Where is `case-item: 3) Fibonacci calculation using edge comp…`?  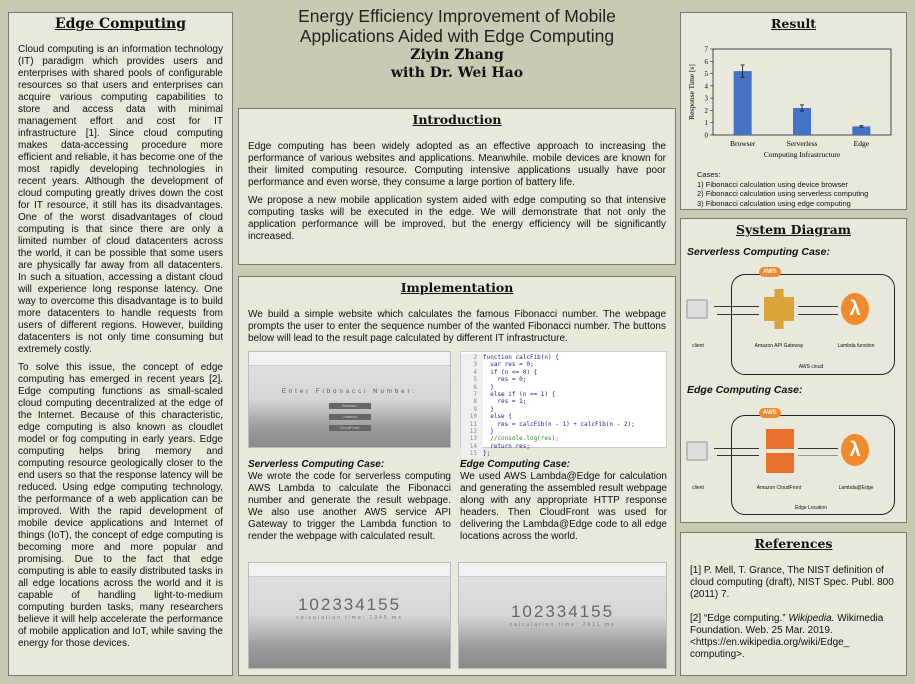 case-item: 3) Fibonacci calculation using edge comp… is located at coordinates (774, 203).